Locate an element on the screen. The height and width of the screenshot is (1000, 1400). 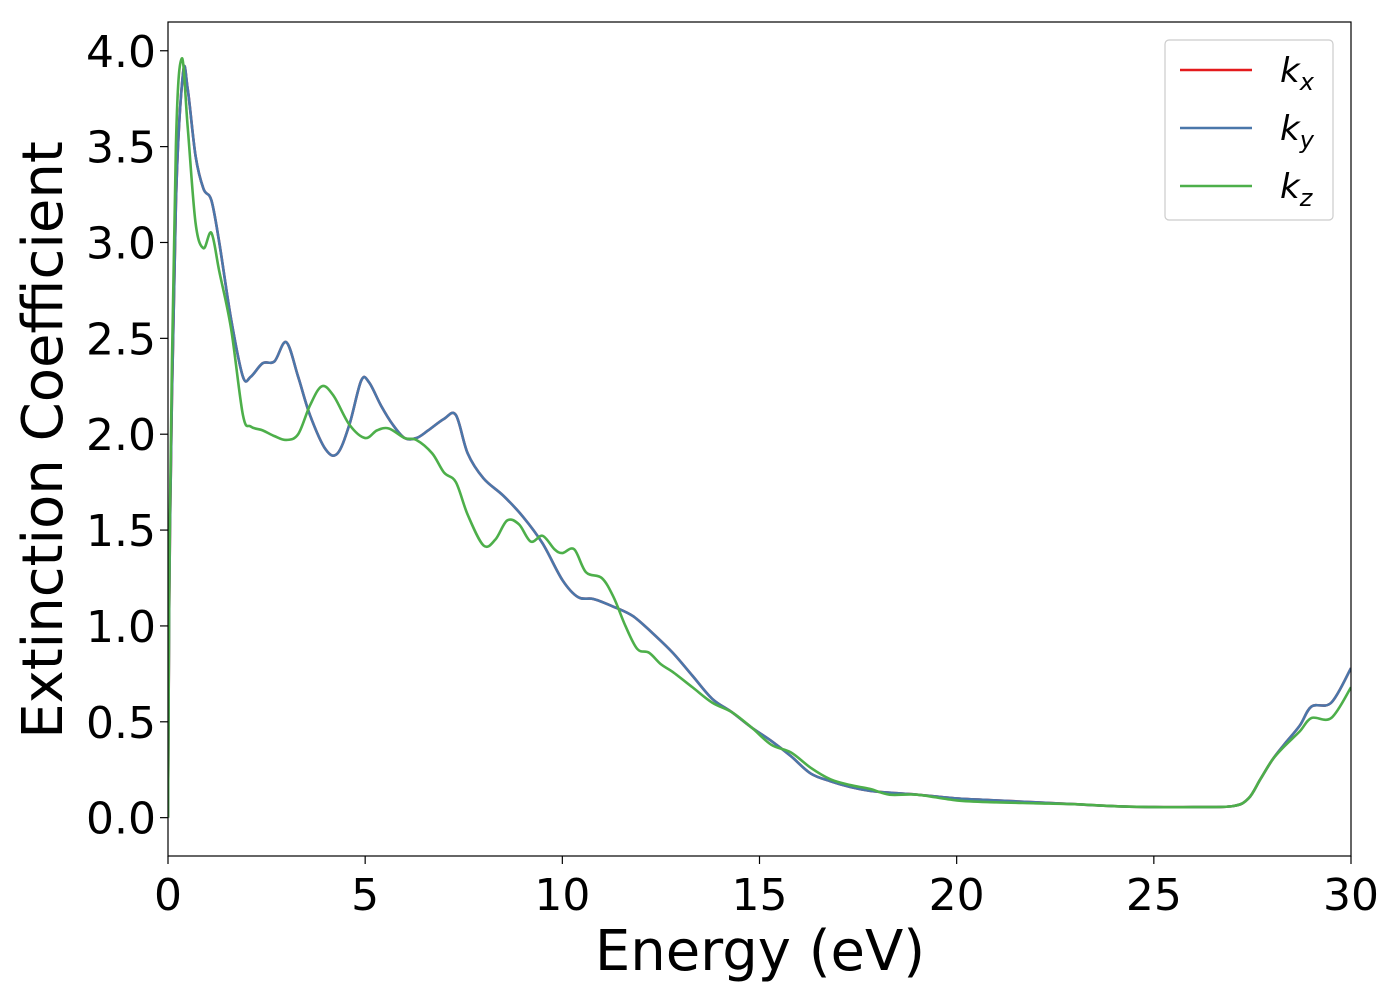
y-axis: 0.0 0.5 1.0 1.5 2.0 2.5 3.0 3.5 4.0 is located at coordinates (127, 436).